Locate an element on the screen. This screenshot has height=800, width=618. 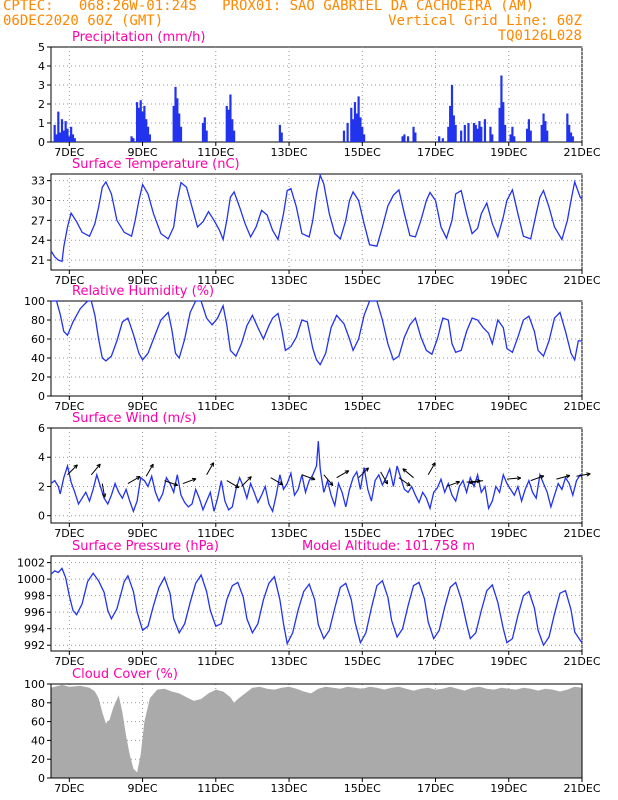
panel-title: Surface Temperature (nC) is located at coordinates (156, 164).